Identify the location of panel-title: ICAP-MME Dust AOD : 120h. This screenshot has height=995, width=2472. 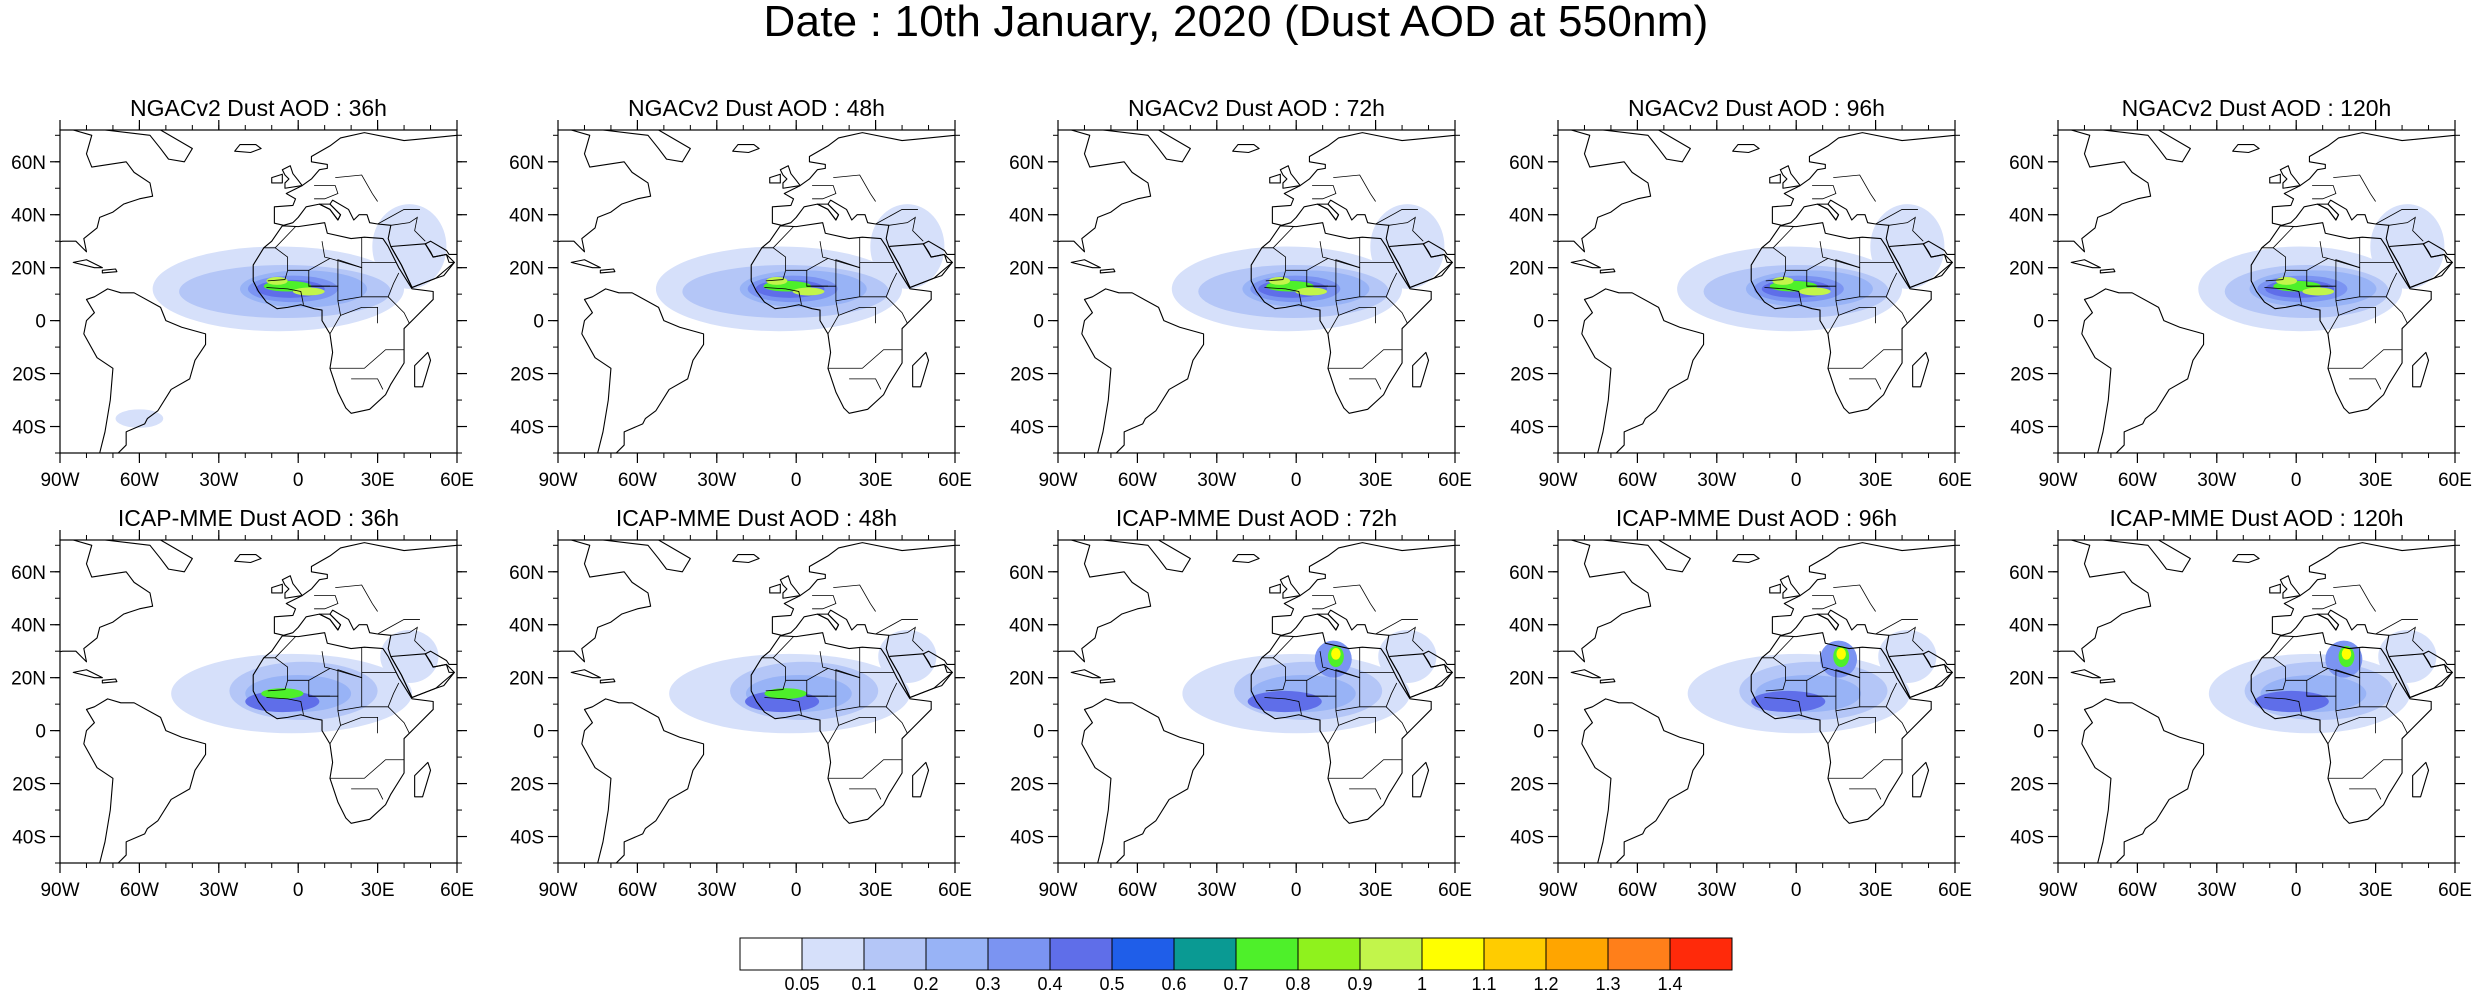
(2257, 518).